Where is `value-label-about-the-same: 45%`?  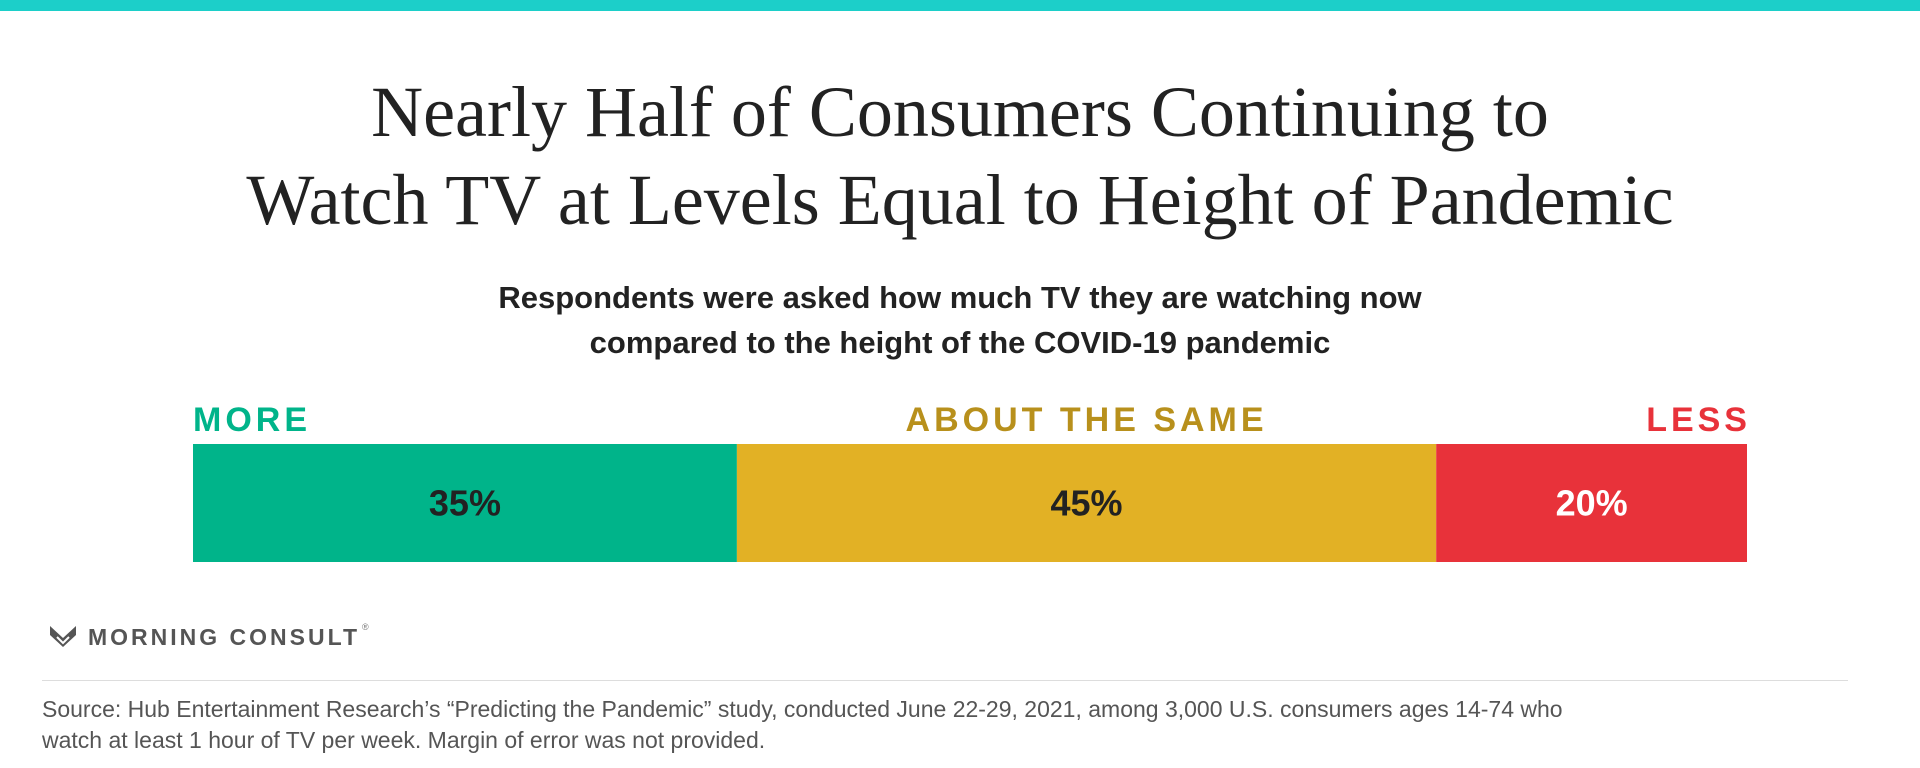 value-label-about-the-same: 45% is located at coordinates (1087, 503).